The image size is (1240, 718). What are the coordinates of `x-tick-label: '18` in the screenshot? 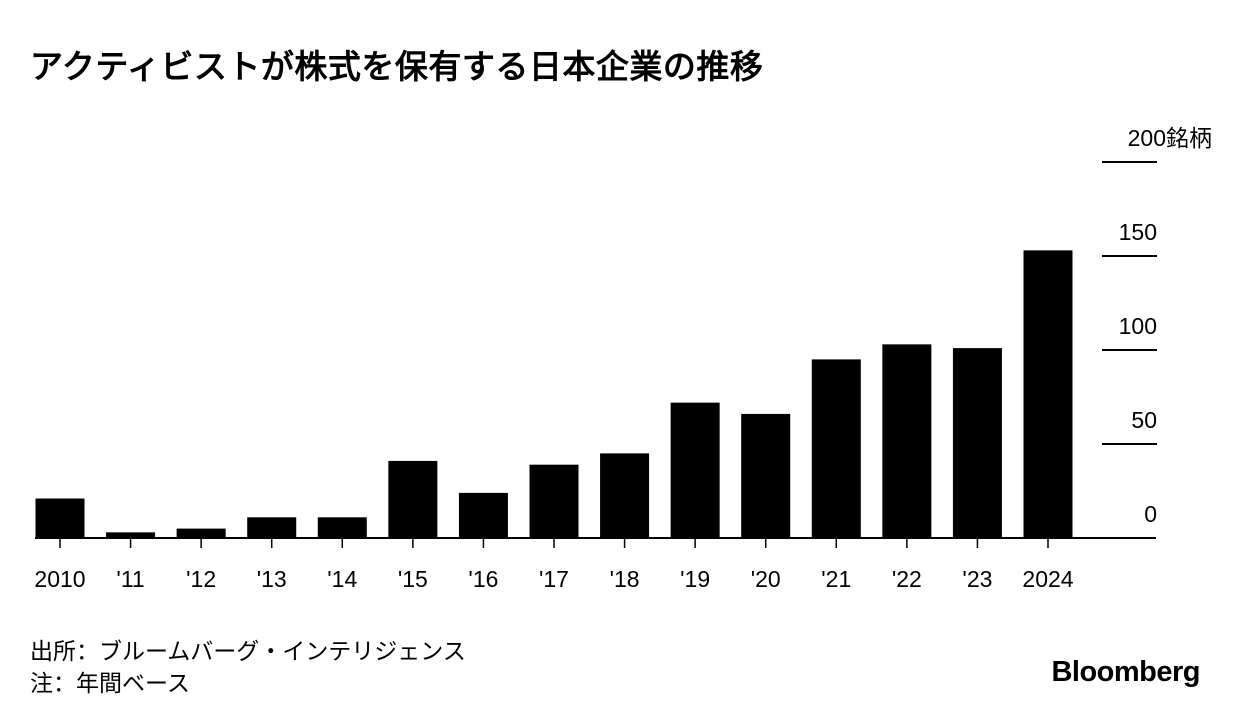 It's located at (625, 579).